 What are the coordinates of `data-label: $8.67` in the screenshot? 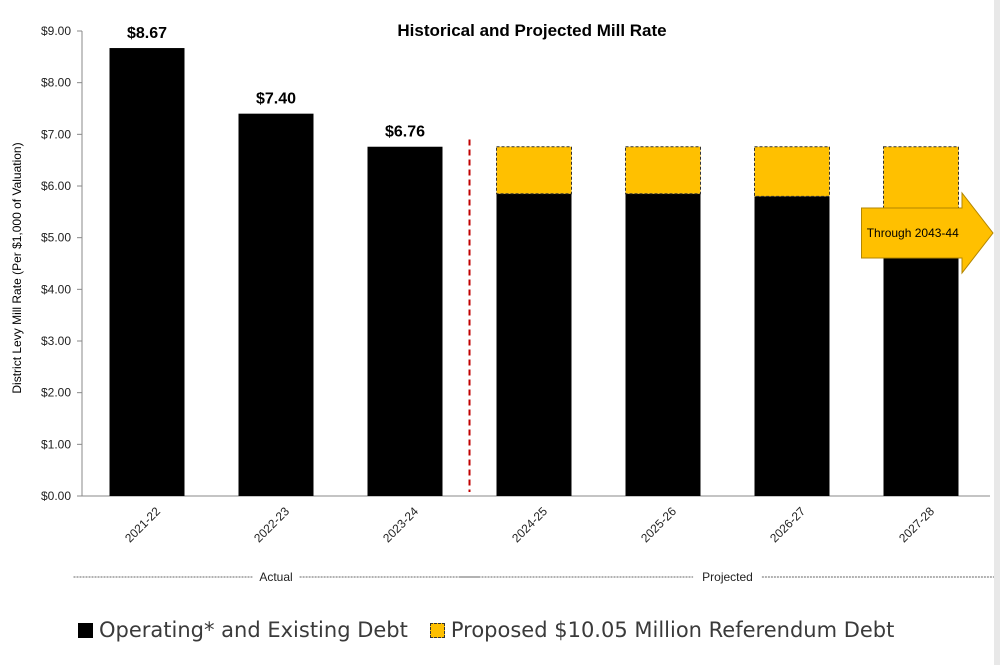 It's located at (147, 33).